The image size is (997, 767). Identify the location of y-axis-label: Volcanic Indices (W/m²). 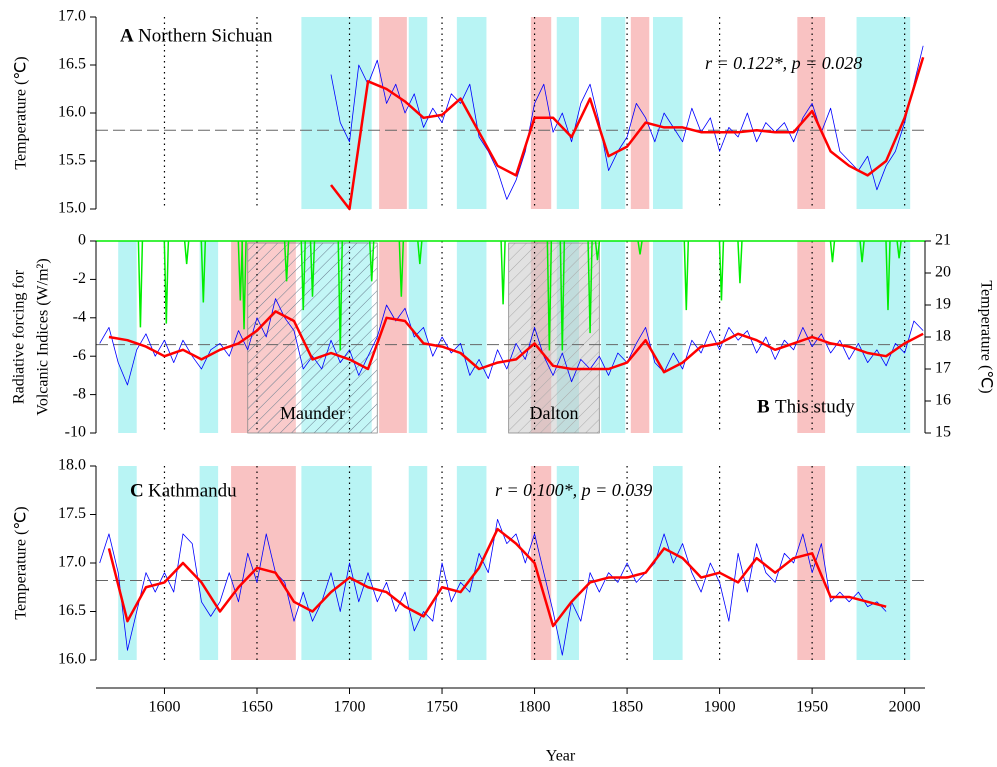
(43, 336).